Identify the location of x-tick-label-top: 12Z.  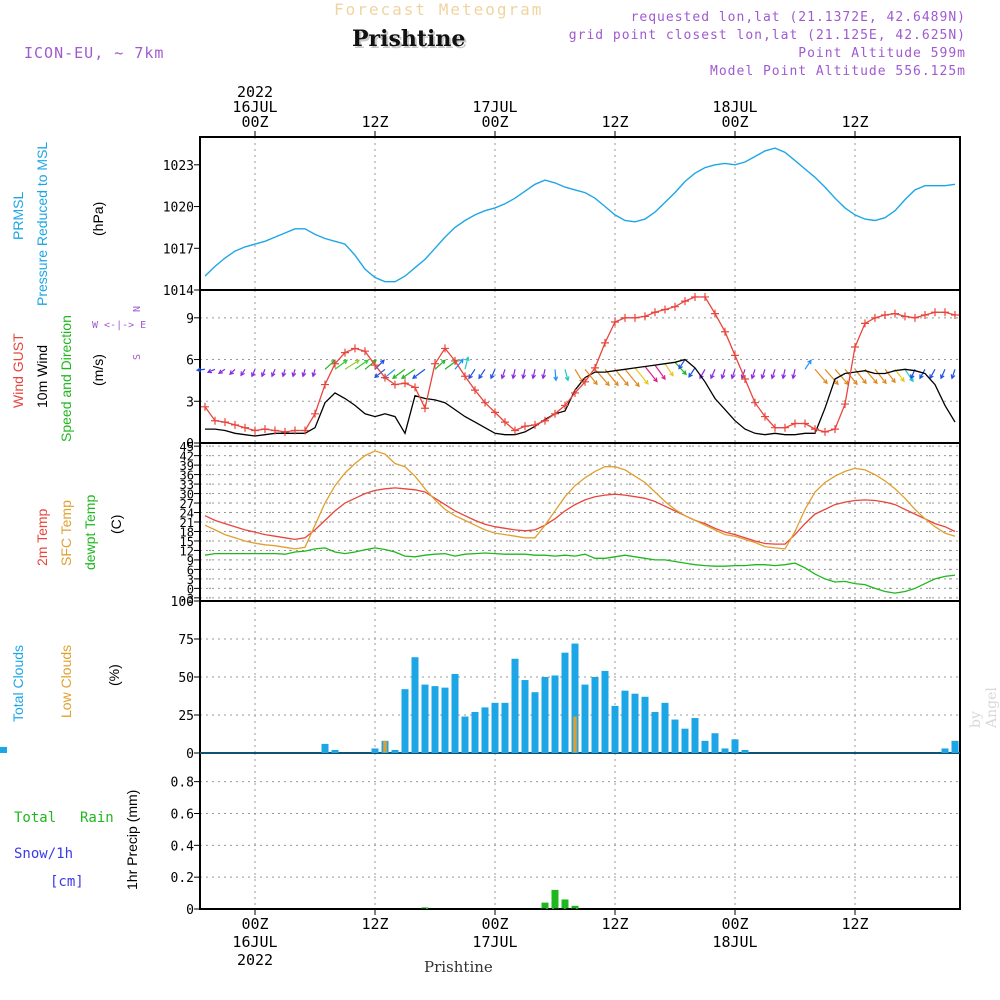
(614, 122).